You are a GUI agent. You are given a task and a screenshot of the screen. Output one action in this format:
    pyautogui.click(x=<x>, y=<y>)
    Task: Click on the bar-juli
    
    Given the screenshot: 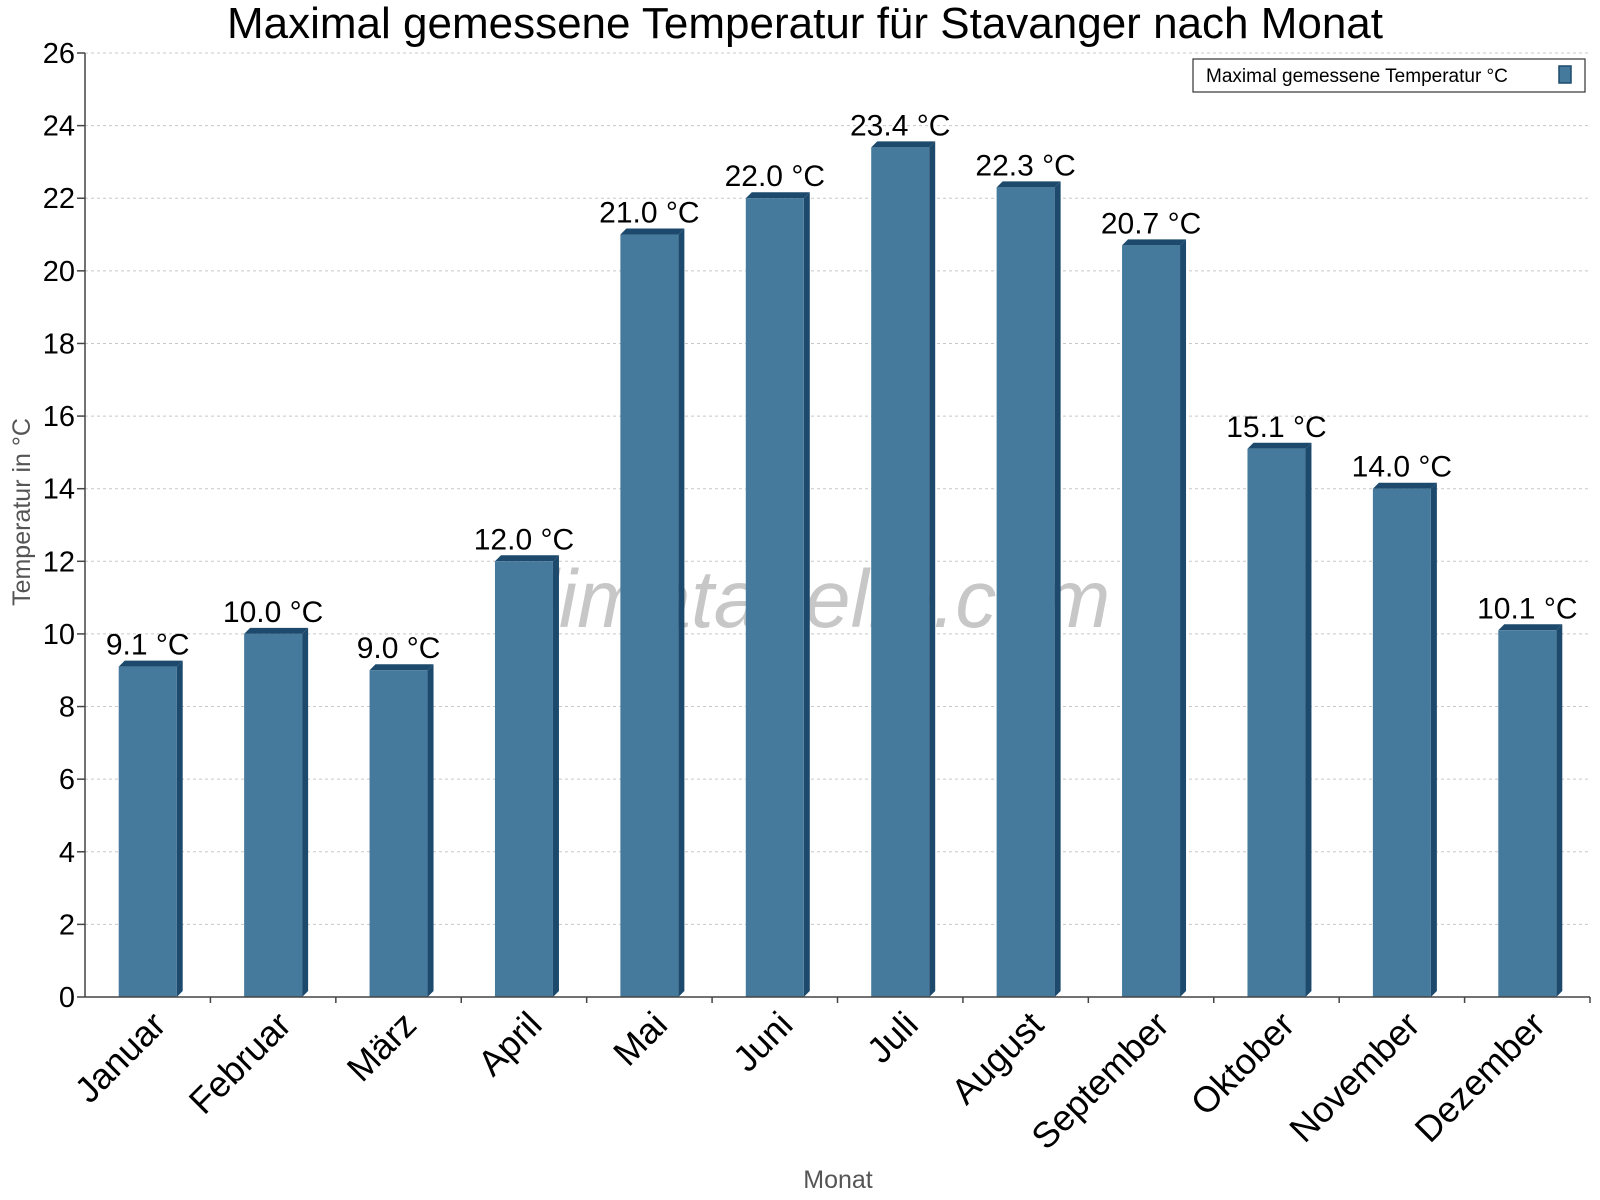 What is the action you would take?
    pyautogui.click(x=903, y=569)
    